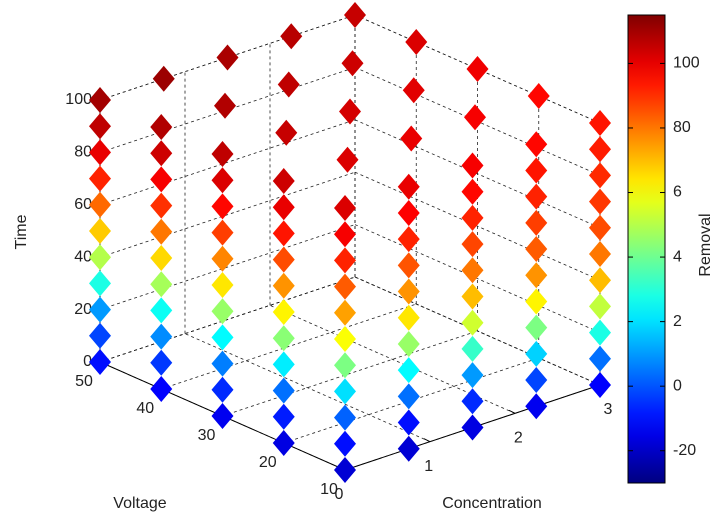 This screenshot has height=515, width=719. I want to click on x-axis-title: Concentration, so click(492, 503).